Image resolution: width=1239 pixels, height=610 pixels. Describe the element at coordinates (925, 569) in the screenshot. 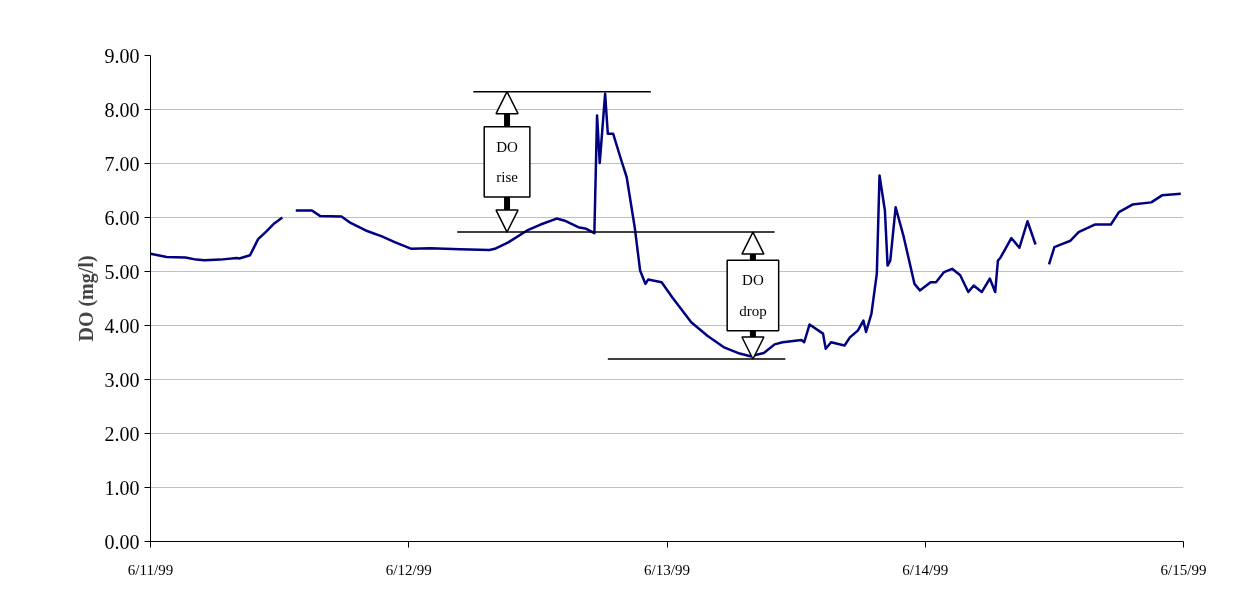

I see `x-tick-label: 6/14/99` at that location.